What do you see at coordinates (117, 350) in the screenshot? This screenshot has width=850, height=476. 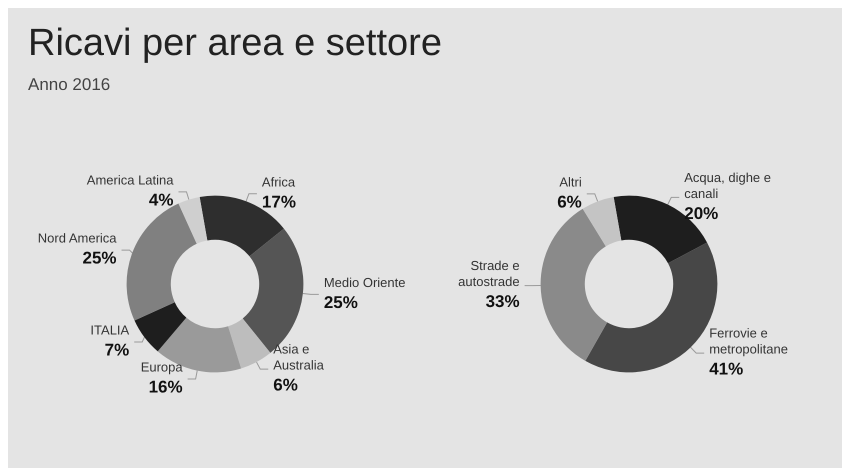 I see `data-label: 7%` at bounding box center [117, 350].